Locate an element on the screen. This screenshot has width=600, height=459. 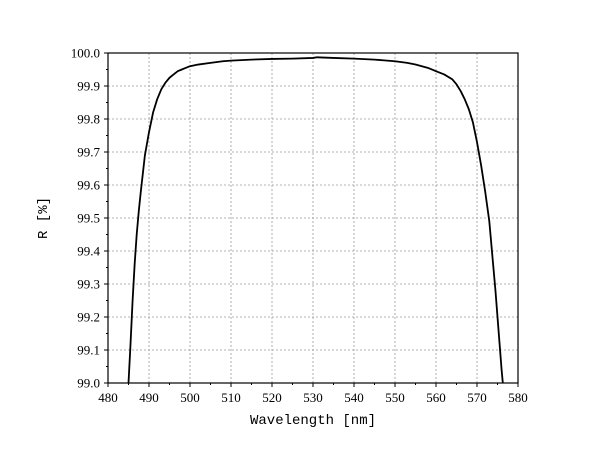
y-tick-label: 99.7 is located at coordinates (88, 152).